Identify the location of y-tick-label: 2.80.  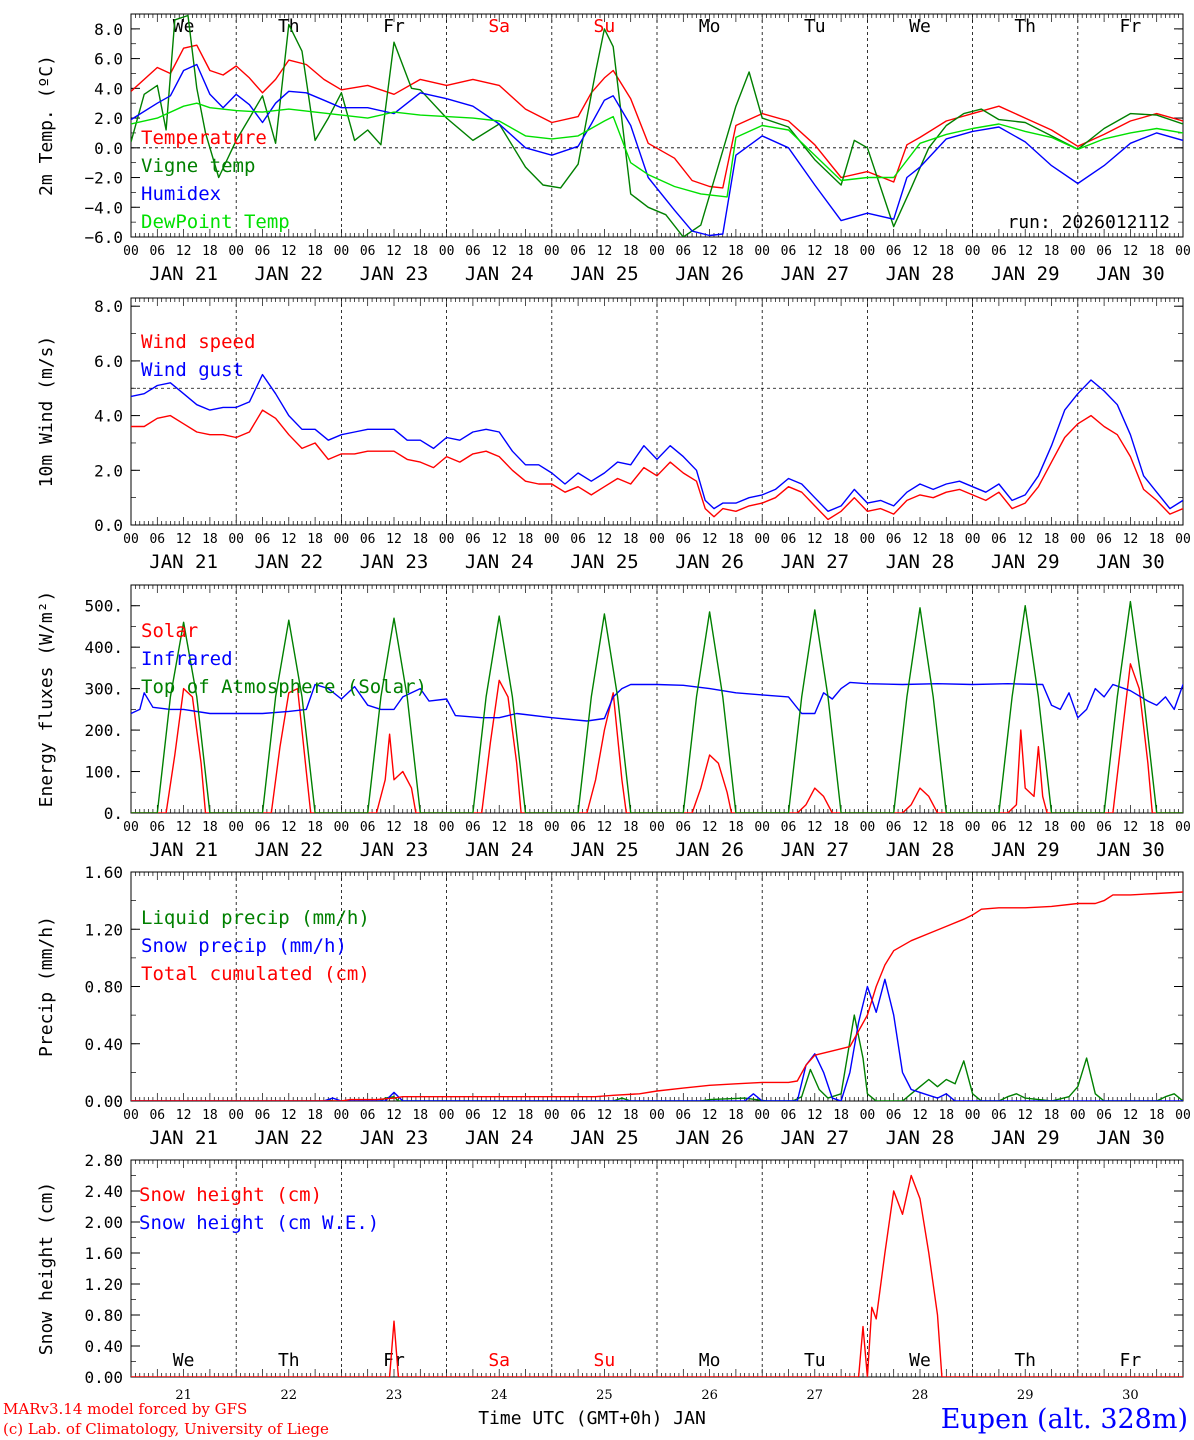
(103, 1160).